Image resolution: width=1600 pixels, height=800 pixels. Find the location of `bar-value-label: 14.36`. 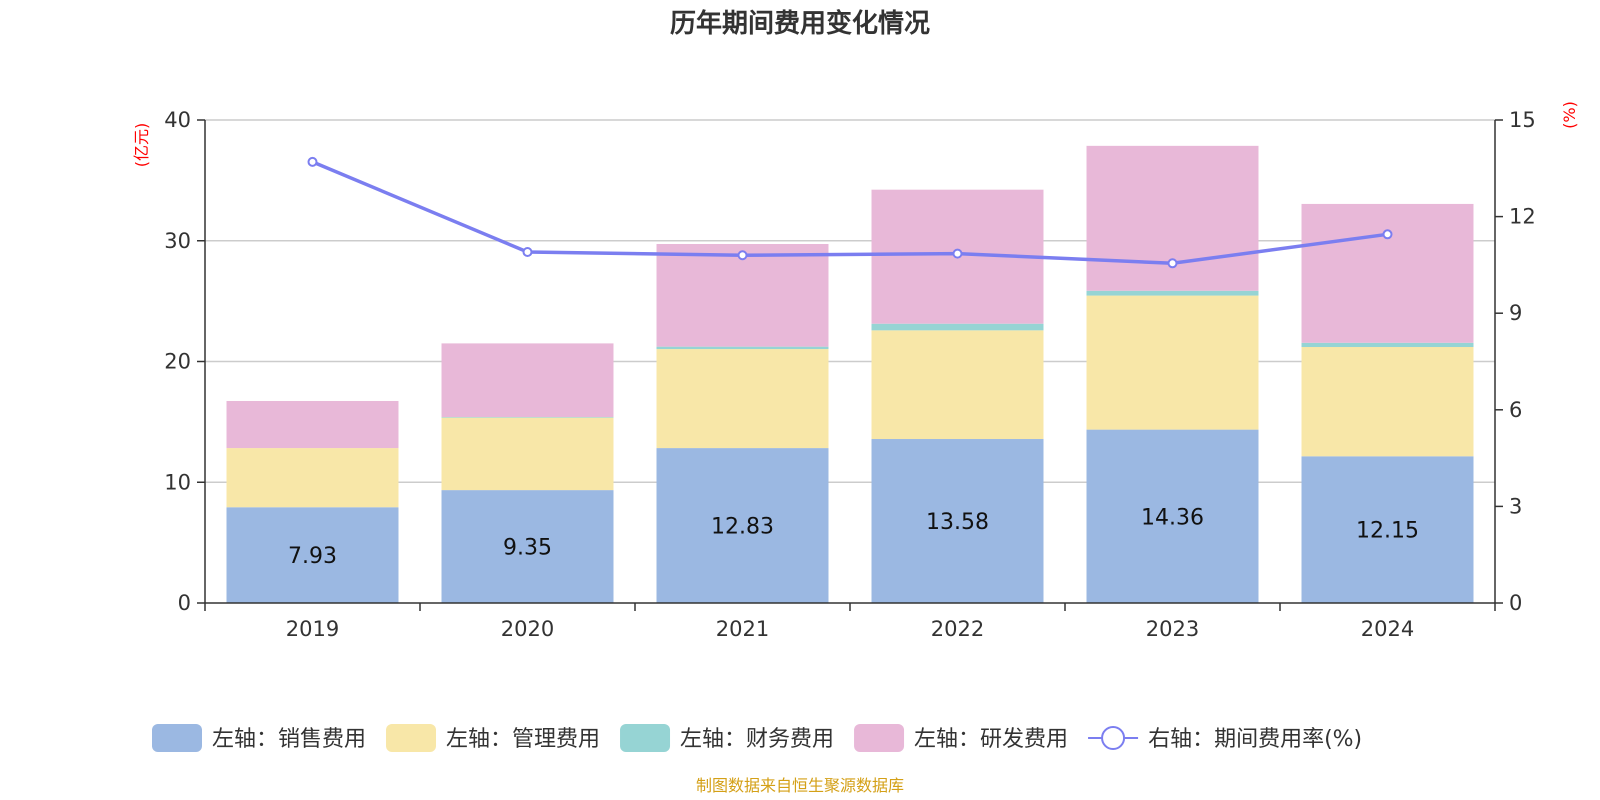

bar-value-label: 14.36 is located at coordinates (1172, 517).